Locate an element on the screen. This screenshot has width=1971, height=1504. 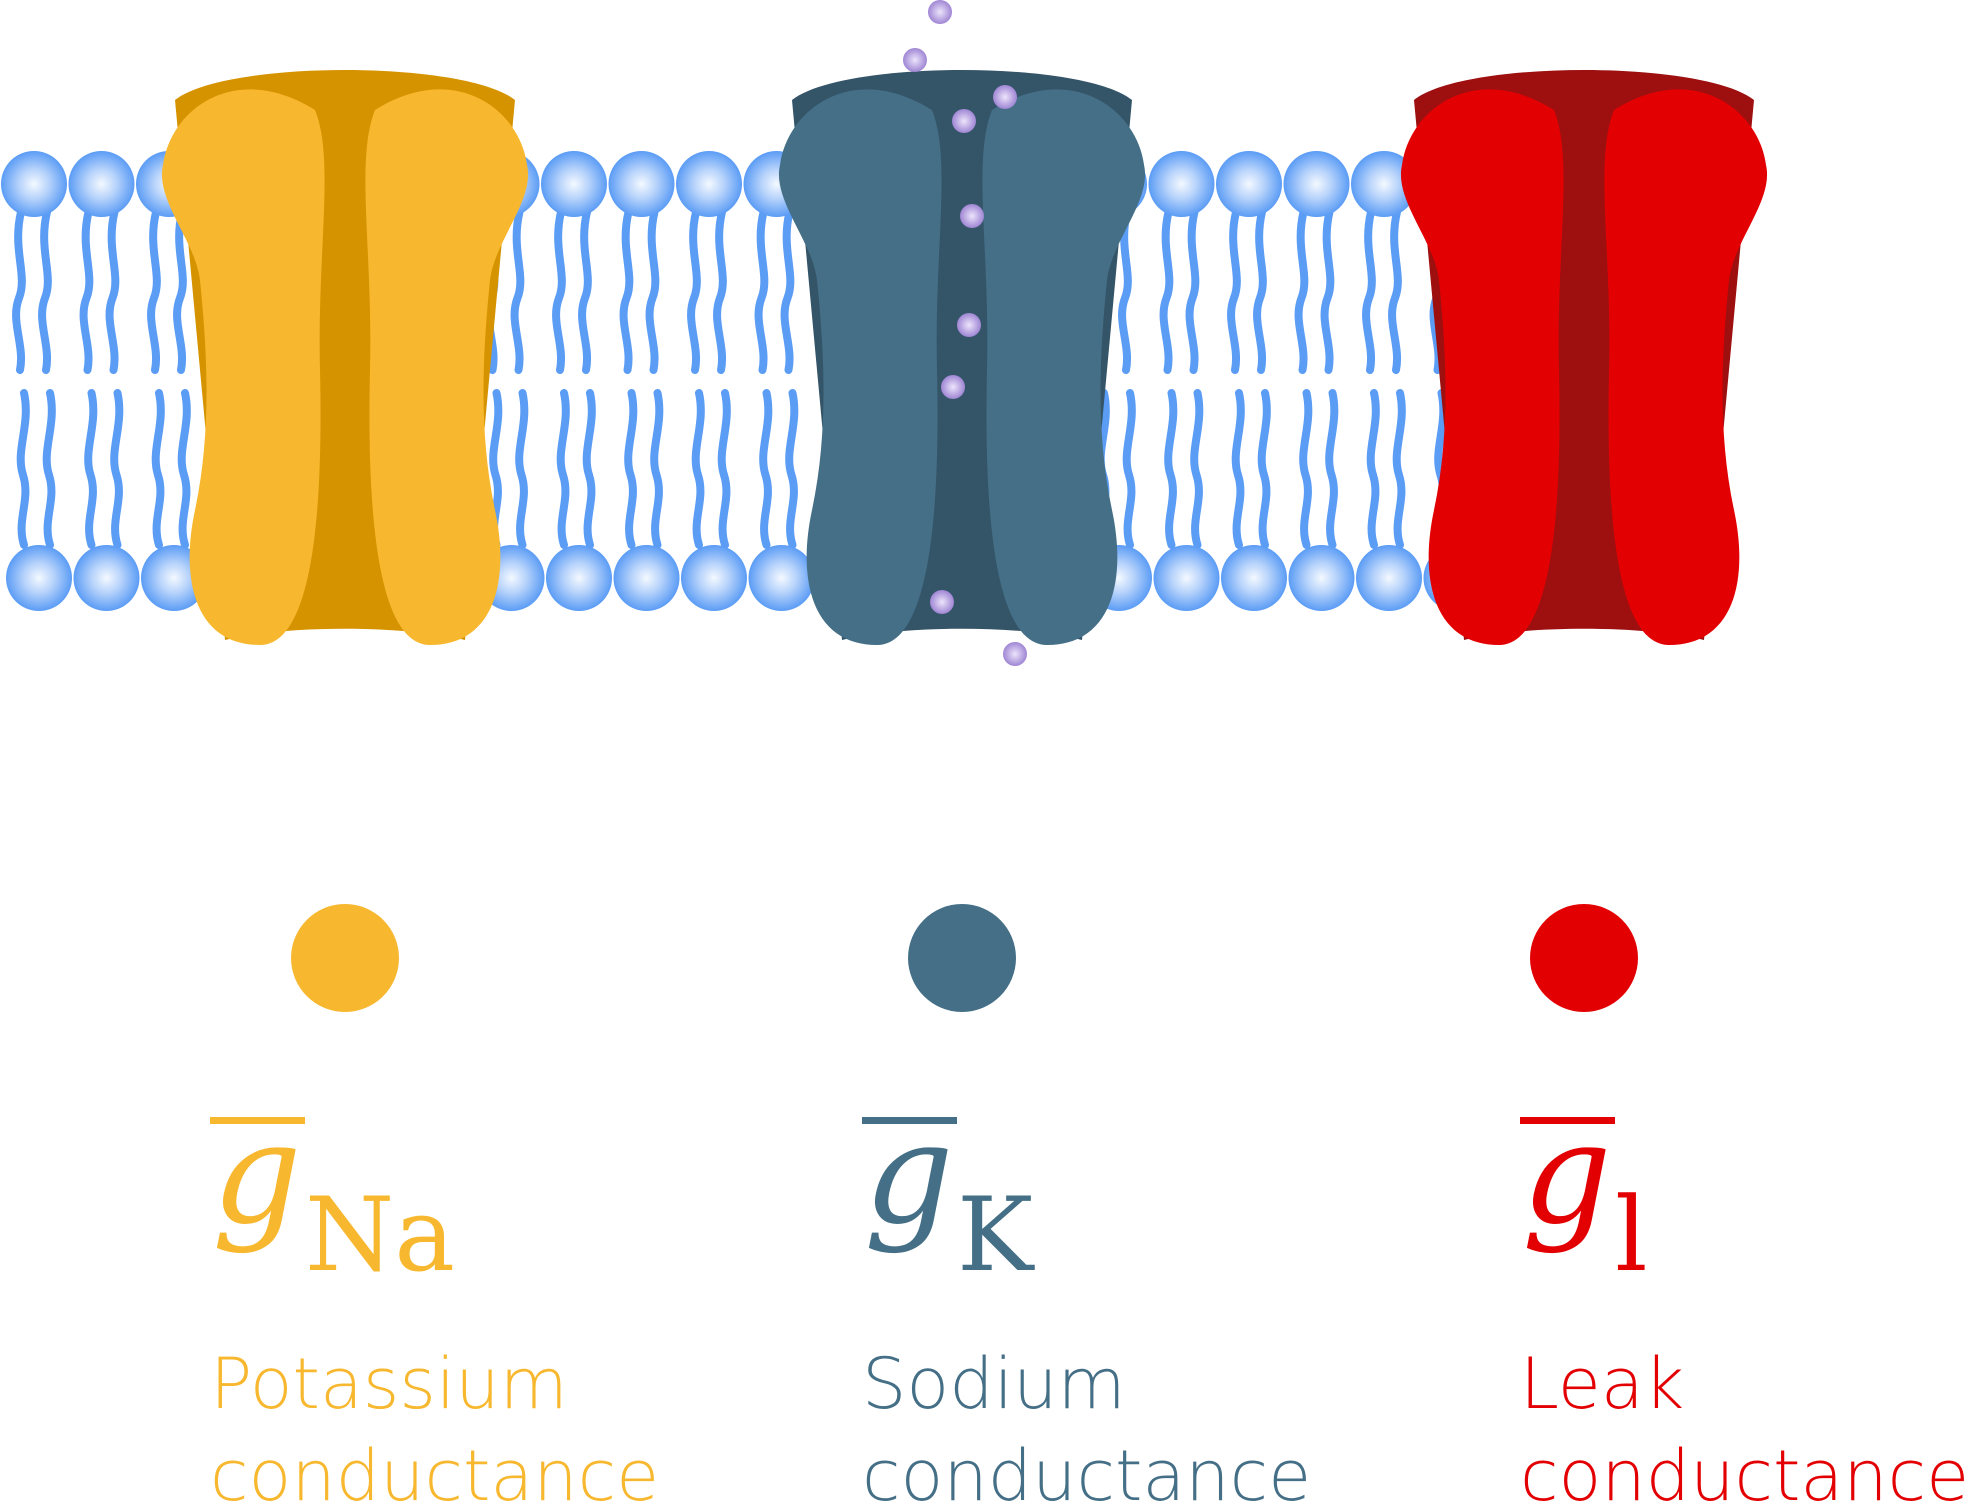
conductance-label-line1: Leak is located at coordinates (1602, 1384).